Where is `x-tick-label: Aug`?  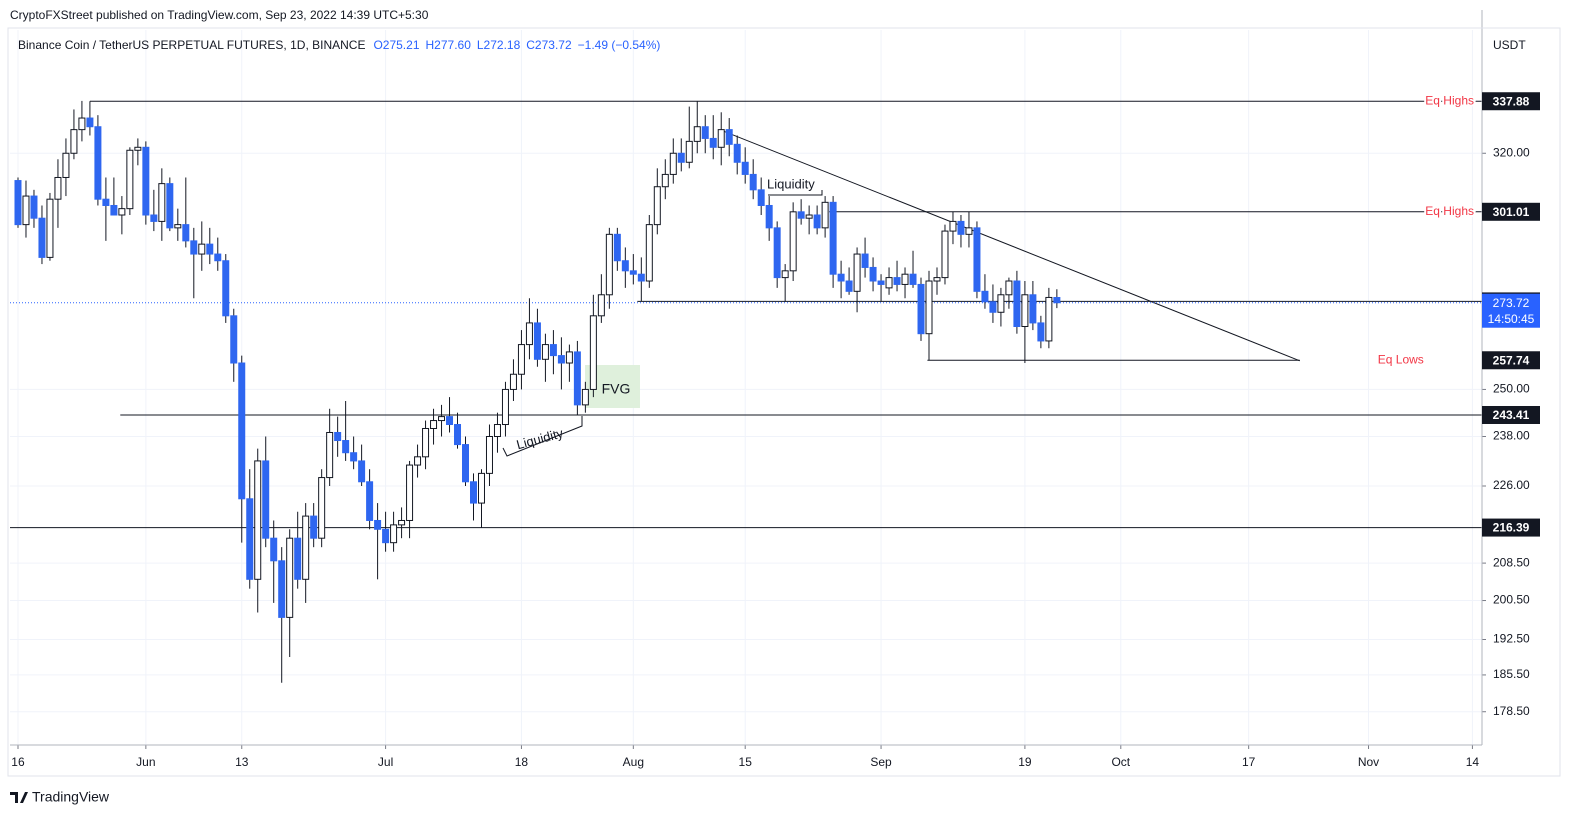 x-tick-label: Aug is located at coordinates (633, 762).